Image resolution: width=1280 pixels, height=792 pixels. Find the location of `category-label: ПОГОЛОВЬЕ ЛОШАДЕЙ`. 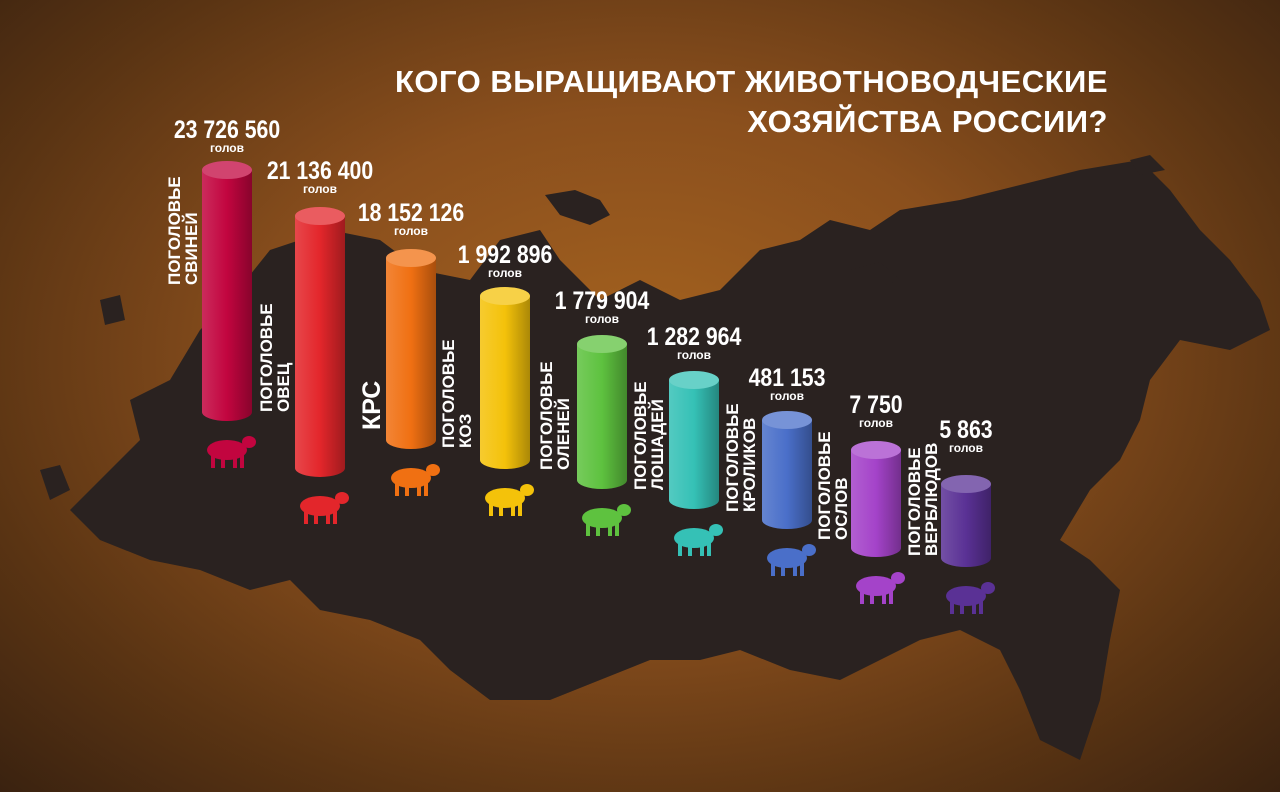

category-label: ПОГОЛОВЬЕ ЛОШАДЕЙ is located at coordinates (649, 435).